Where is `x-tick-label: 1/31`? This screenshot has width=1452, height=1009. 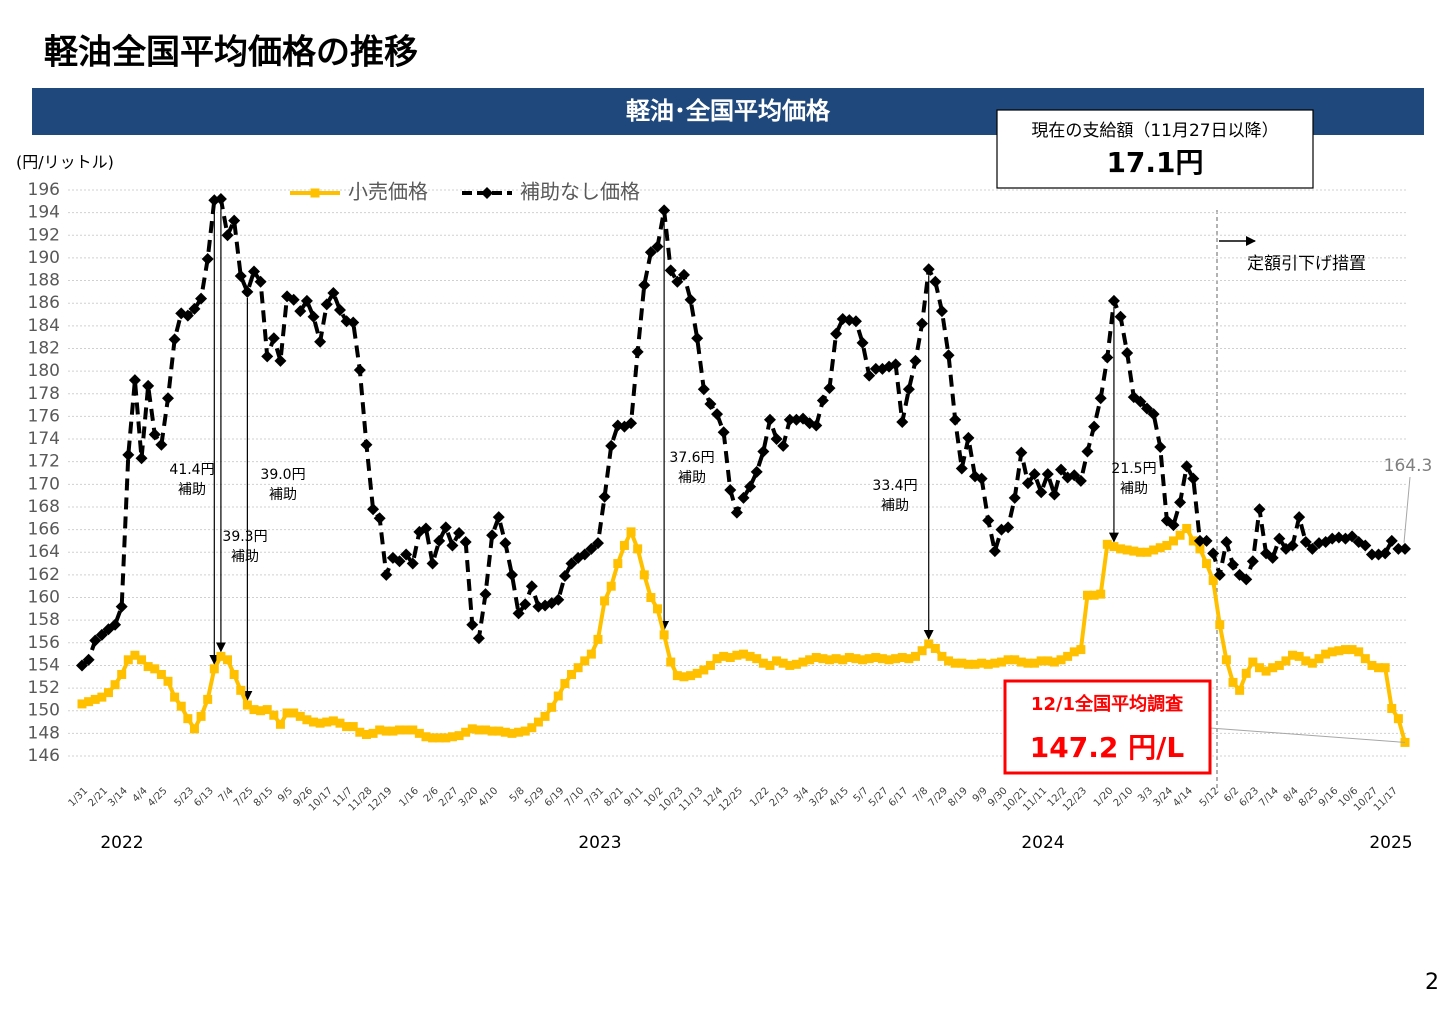 x-tick-label: 1/31 is located at coordinates (79, 797).